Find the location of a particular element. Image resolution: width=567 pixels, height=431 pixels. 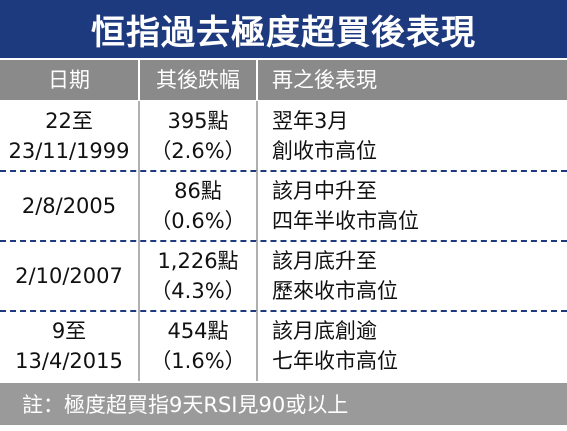

cell-line: 該月底創逾 is located at coordinates (324, 331).